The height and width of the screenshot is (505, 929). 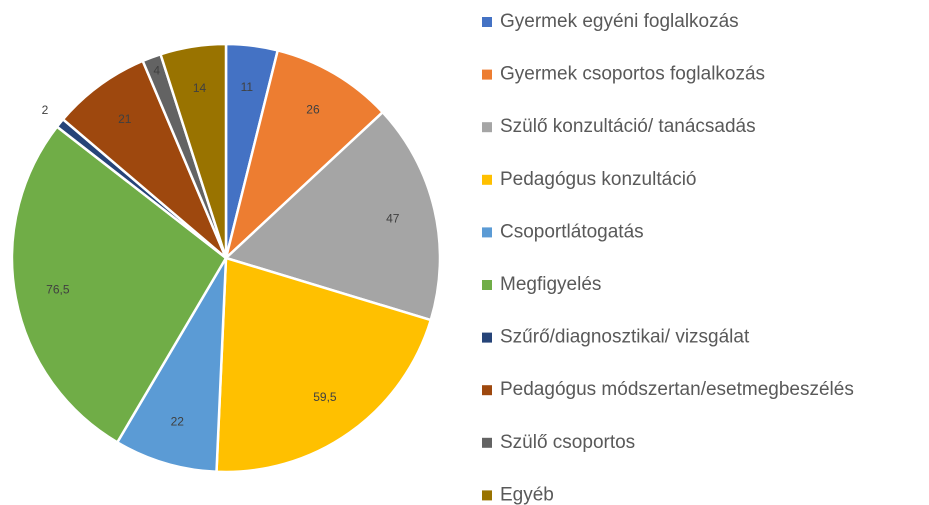 What do you see at coordinates (200, 88) in the screenshot?
I see `data-label: 14` at bounding box center [200, 88].